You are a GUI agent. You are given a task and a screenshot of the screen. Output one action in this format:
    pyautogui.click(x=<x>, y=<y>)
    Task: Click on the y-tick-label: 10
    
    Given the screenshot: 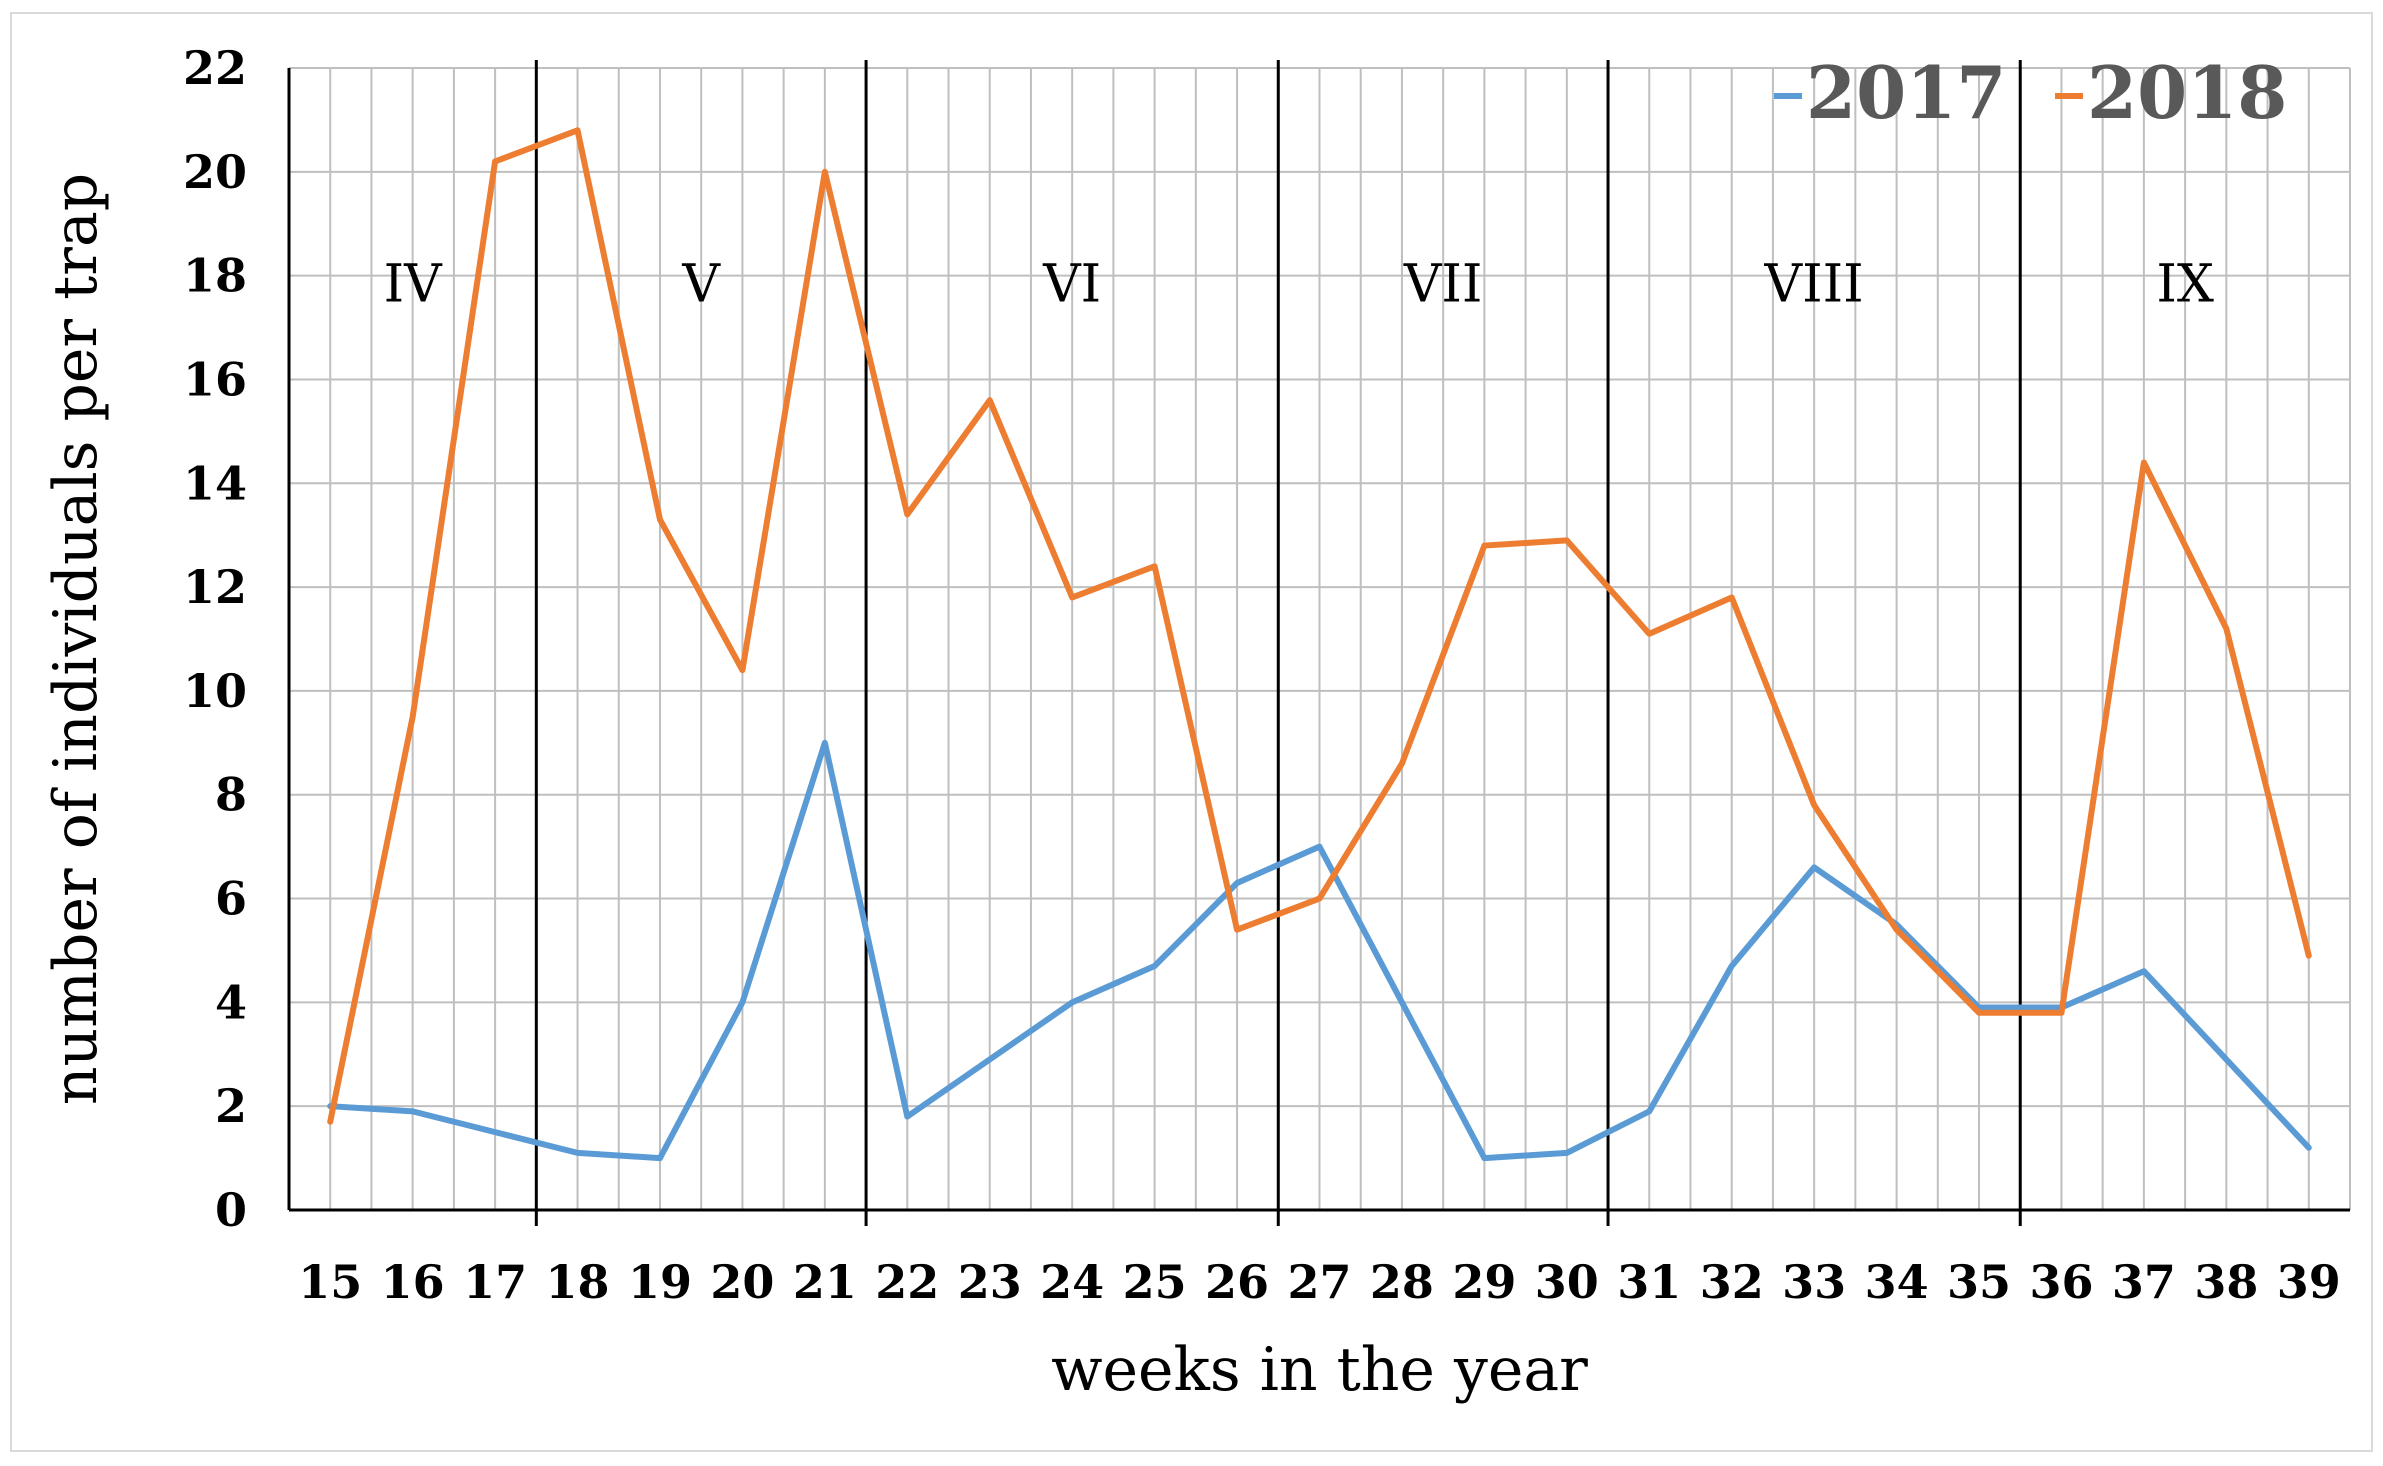 What is the action you would take?
    pyautogui.click(x=215, y=691)
    